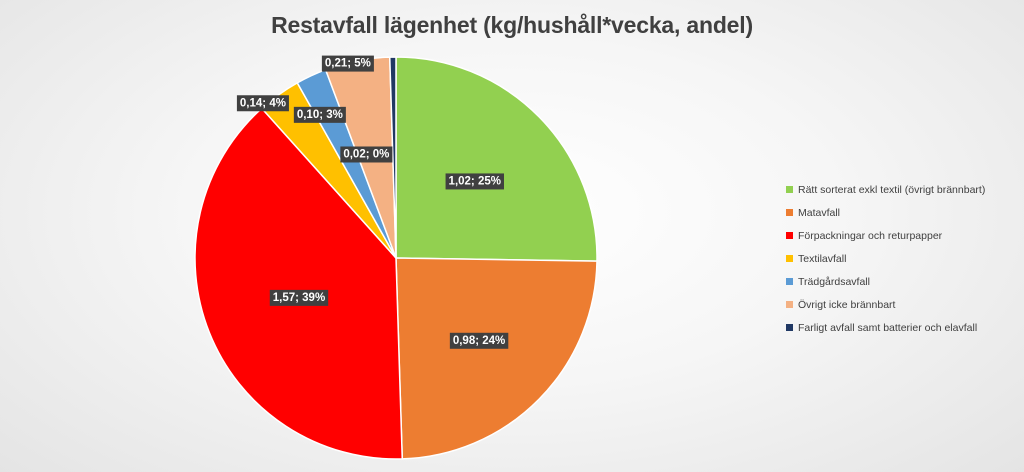 This screenshot has width=1024, height=472. I want to click on legend-label: Textilavfall, so click(822, 258).